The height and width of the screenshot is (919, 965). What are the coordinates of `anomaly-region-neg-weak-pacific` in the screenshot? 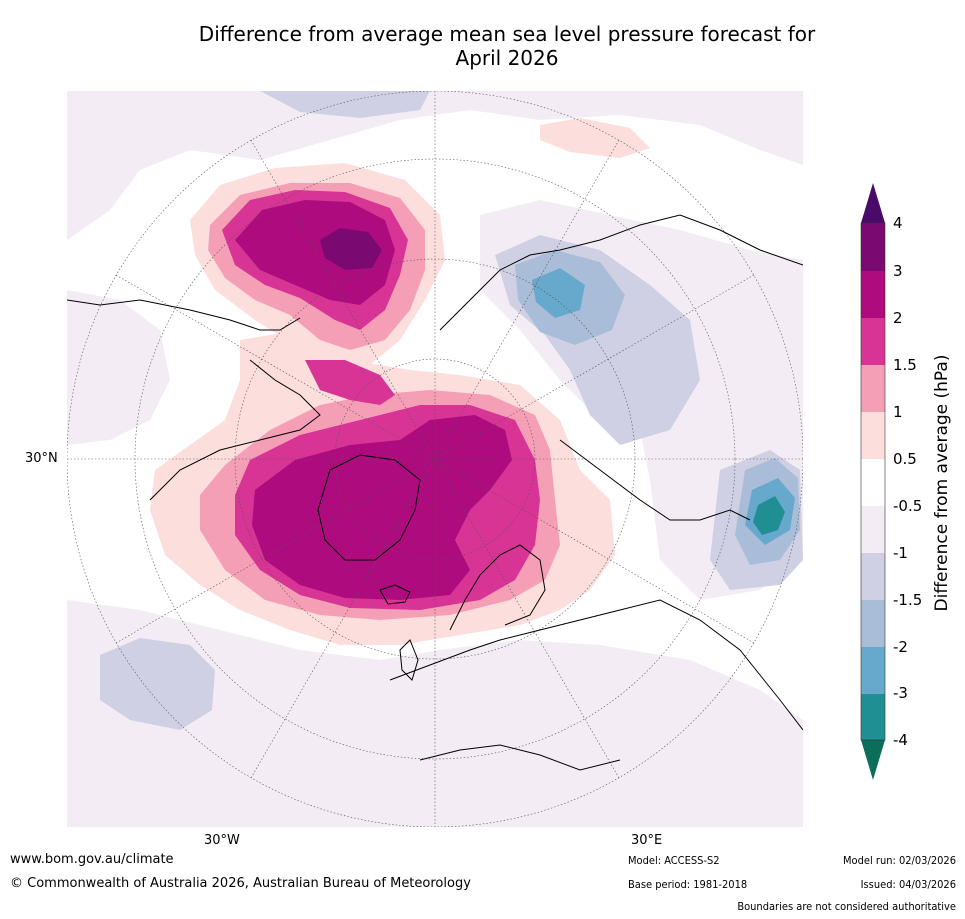 It's located at (435, 165).